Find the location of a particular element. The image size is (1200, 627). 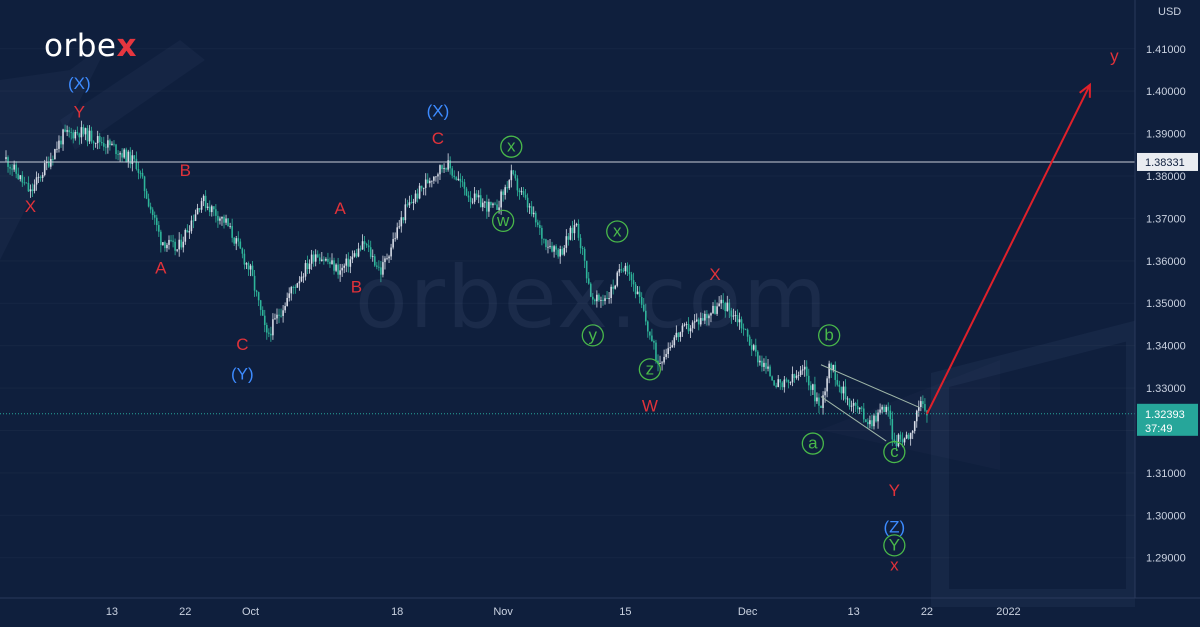

currency-label: USD is located at coordinates (1169, 12).